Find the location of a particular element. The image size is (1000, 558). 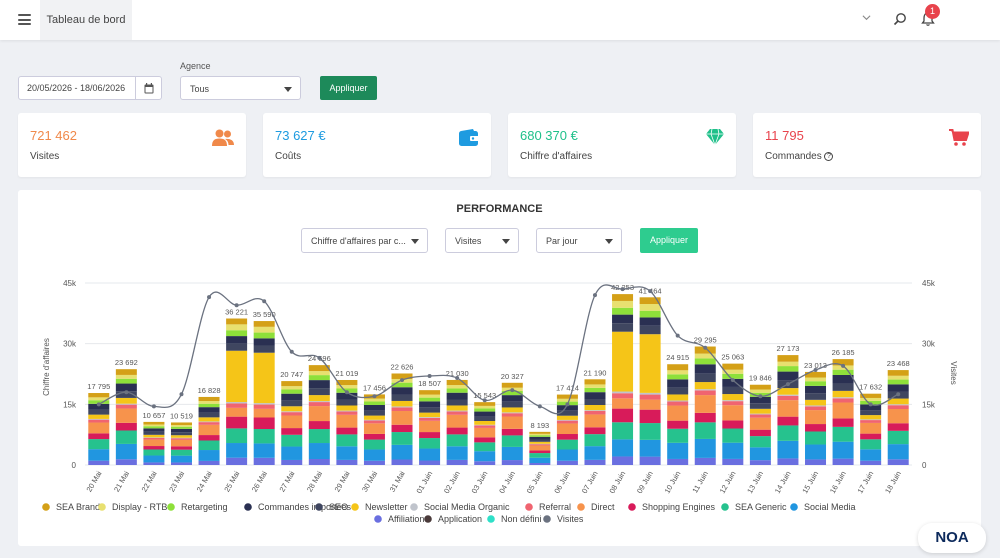

kpi-visits-value: 721 462 is located at coordinates (53, 135).